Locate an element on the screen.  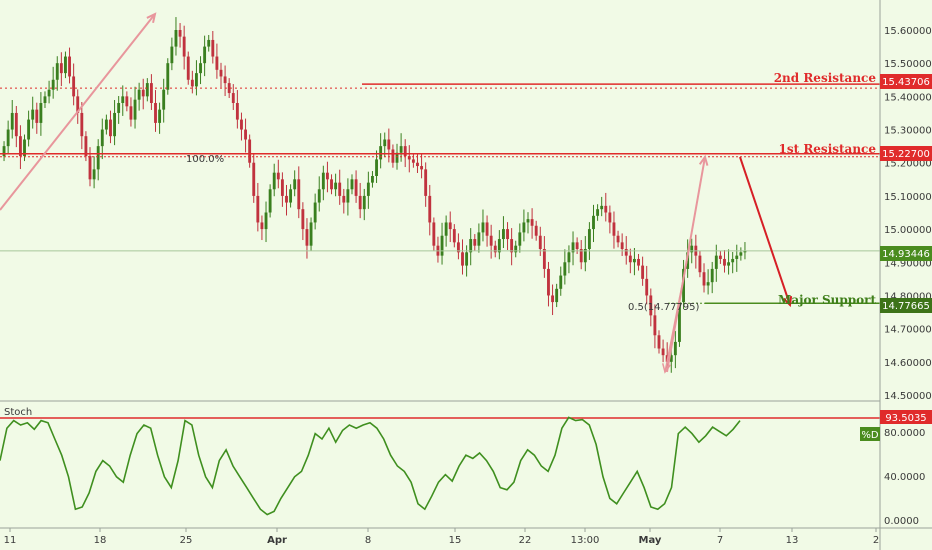
stoch-tick-label: 40.0000 is located at coordinates (904, 477).